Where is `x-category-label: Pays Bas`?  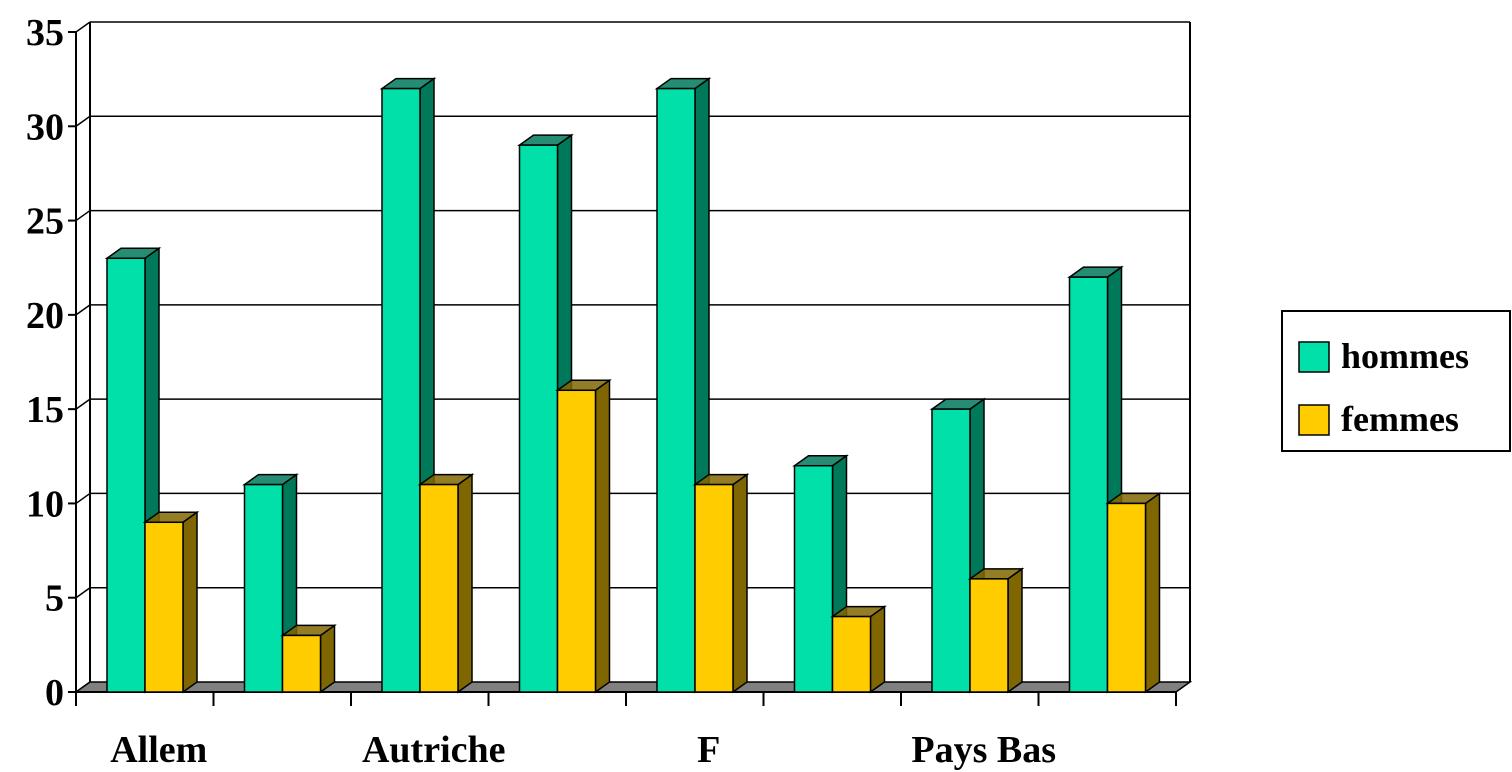
x-category-label: Pays Bas is located at coordinates (983, 750).